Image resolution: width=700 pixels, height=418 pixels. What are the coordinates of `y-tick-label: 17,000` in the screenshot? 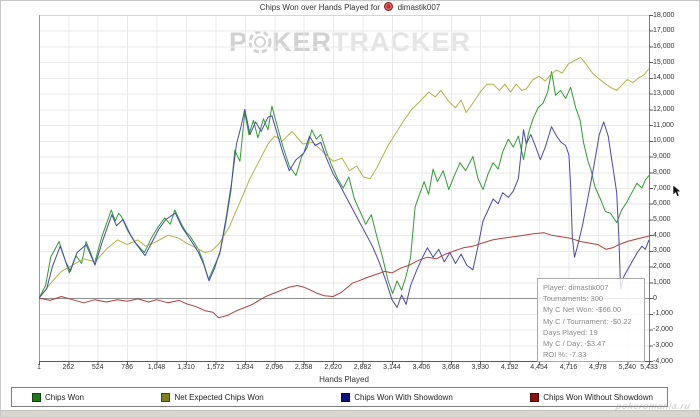 It's located at (664, 31).